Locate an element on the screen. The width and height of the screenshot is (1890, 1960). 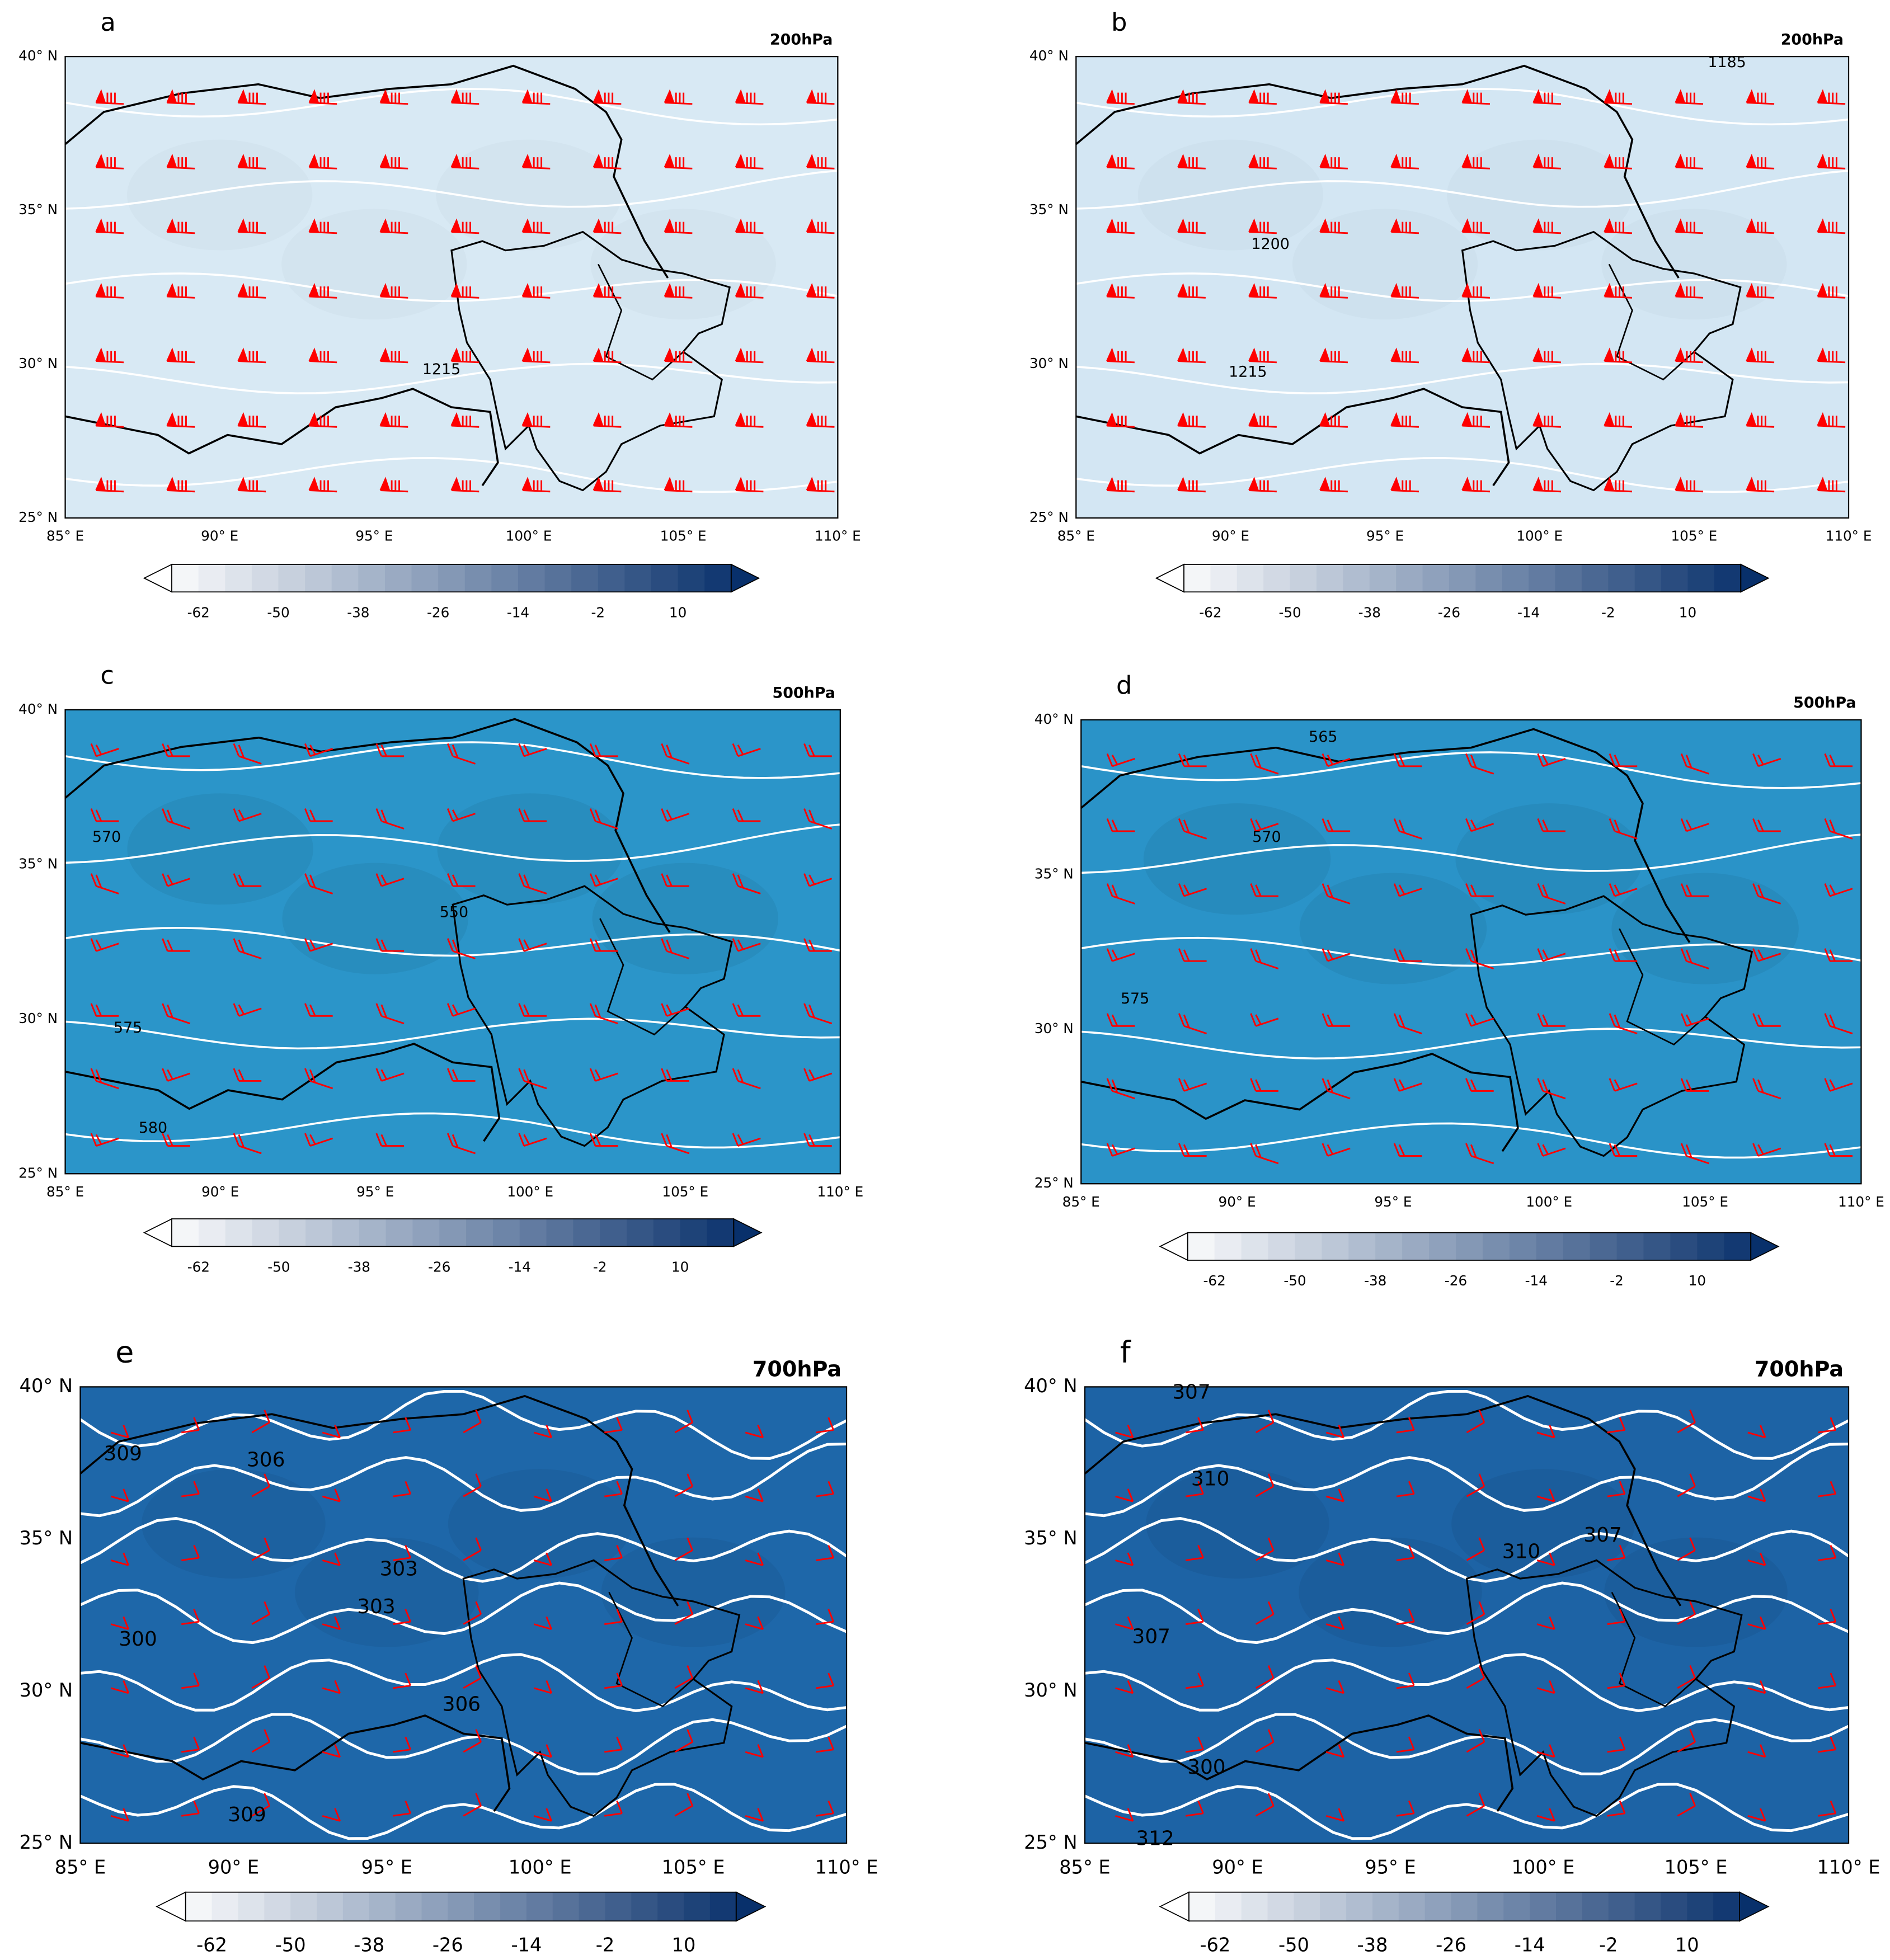
pressure-level: 700hPa is located at coordinates (1799, 1370).